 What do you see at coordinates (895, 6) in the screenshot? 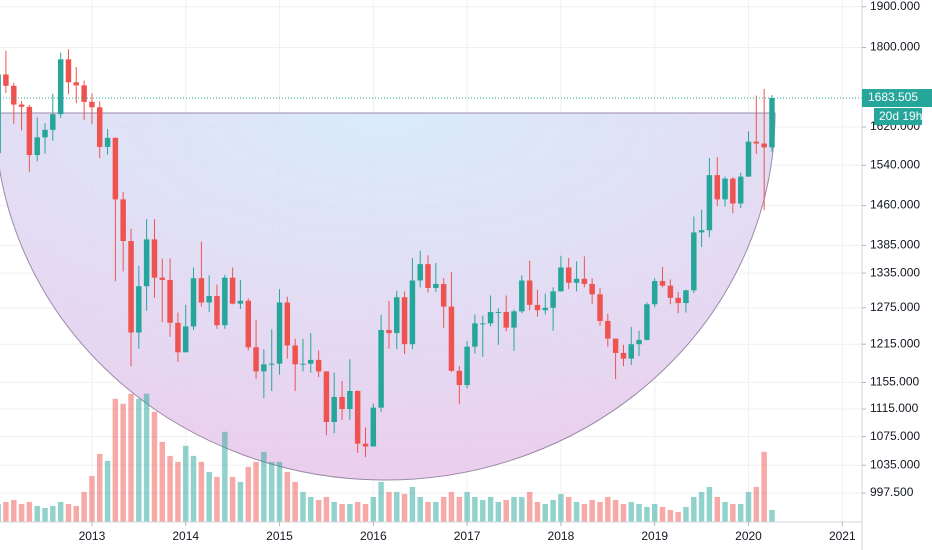
I see `y-tick-label: 1900.000` at bounding box center [895, 6].